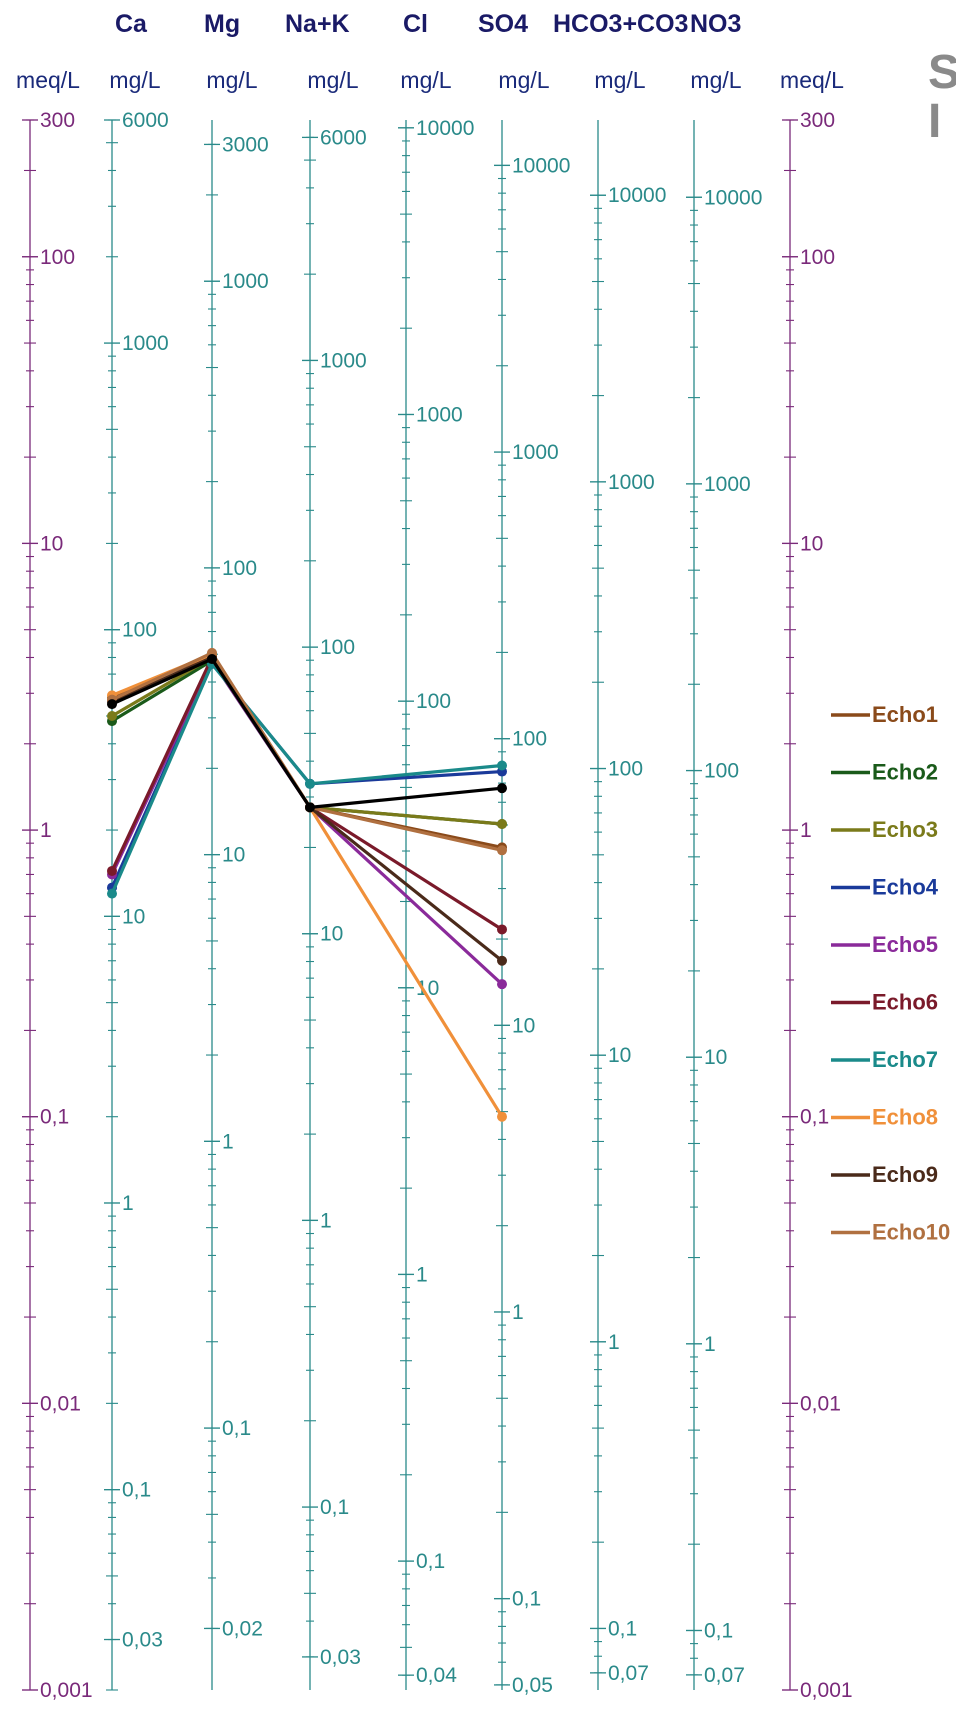  I want to click on legend-item-Echo4: Echo4, so click(885, 887).